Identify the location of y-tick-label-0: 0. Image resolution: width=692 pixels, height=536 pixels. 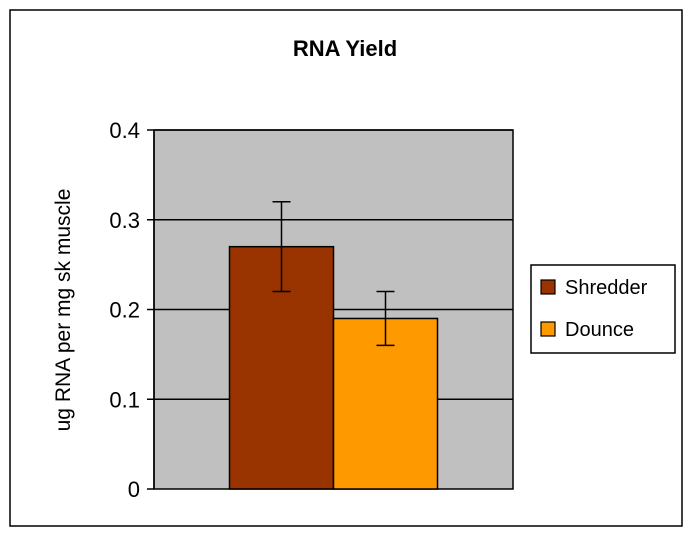
(134, 489).